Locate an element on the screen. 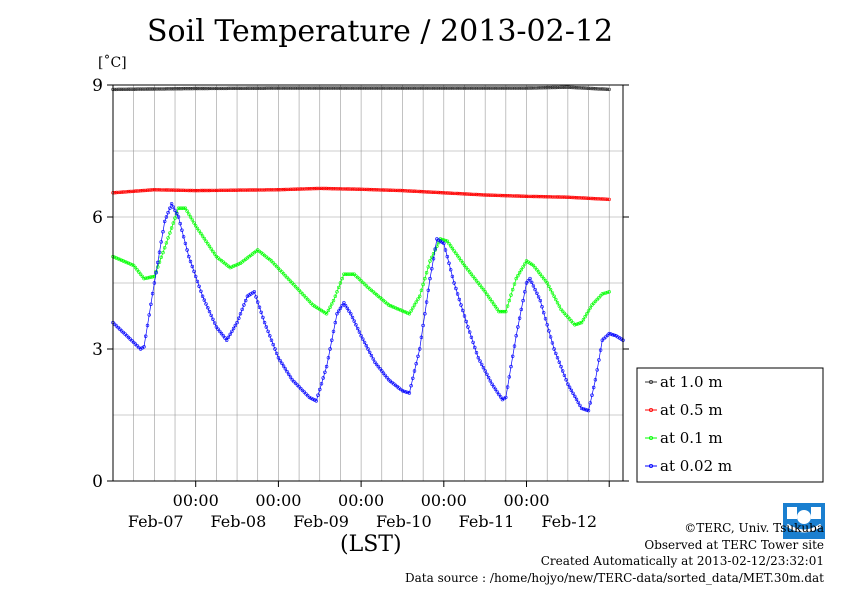  x-tick-time-label: 00:00 is located at coordinates (196, 500).